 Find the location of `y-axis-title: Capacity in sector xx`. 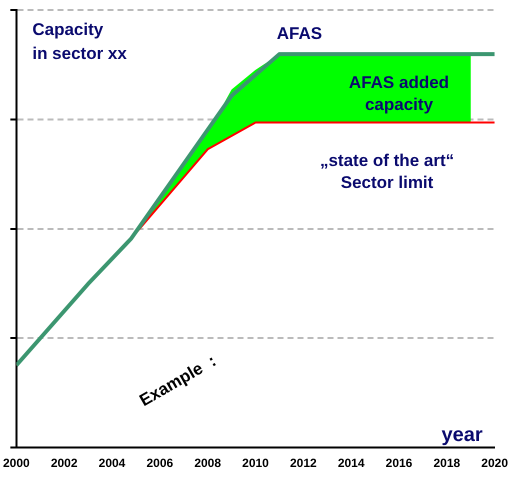

y-axis-title: Capacity in sector xx is located at coordinates (80, 42).